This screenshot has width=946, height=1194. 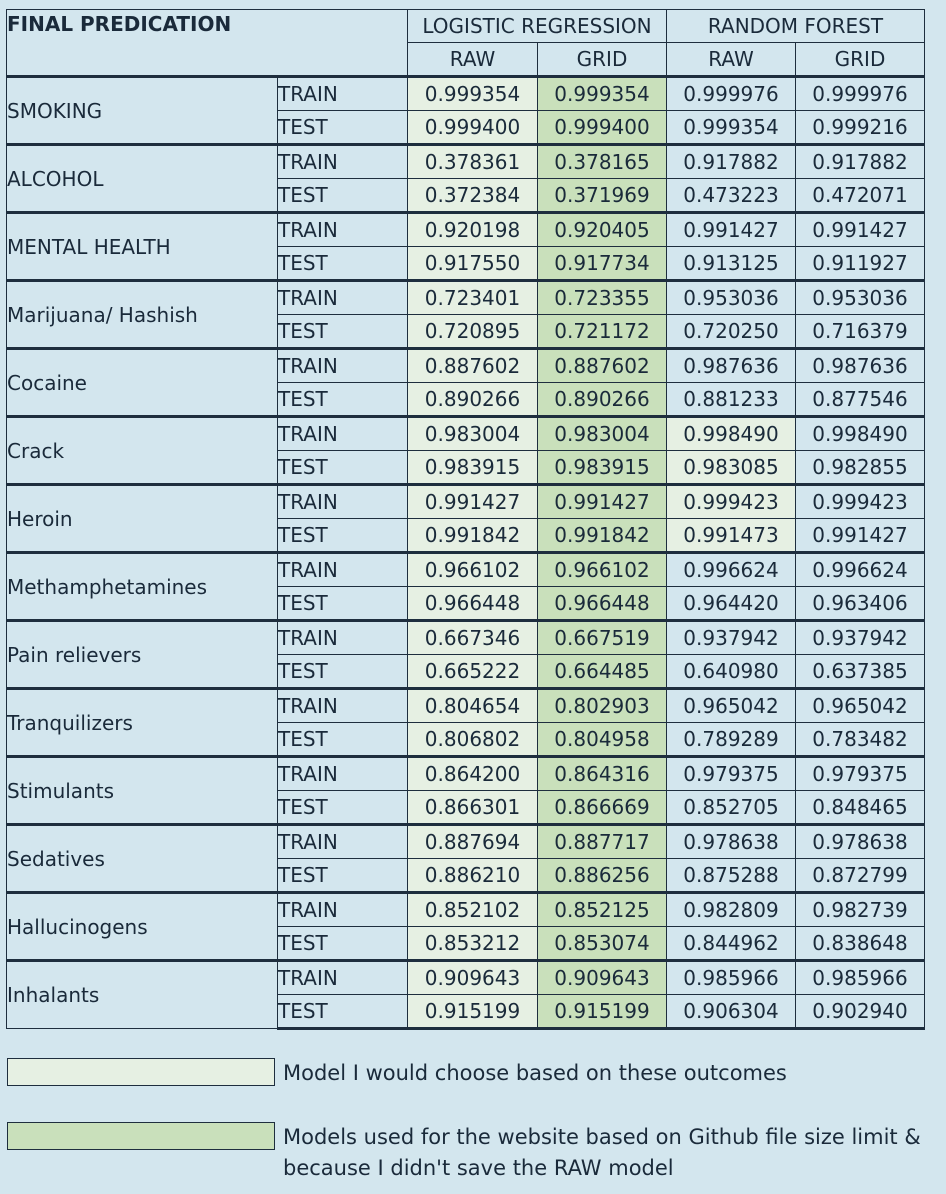 What do you see at coordinates (860, 127) in the screenshot?
I see `value-cell: 0.999216` at bounding box center [860, 127].